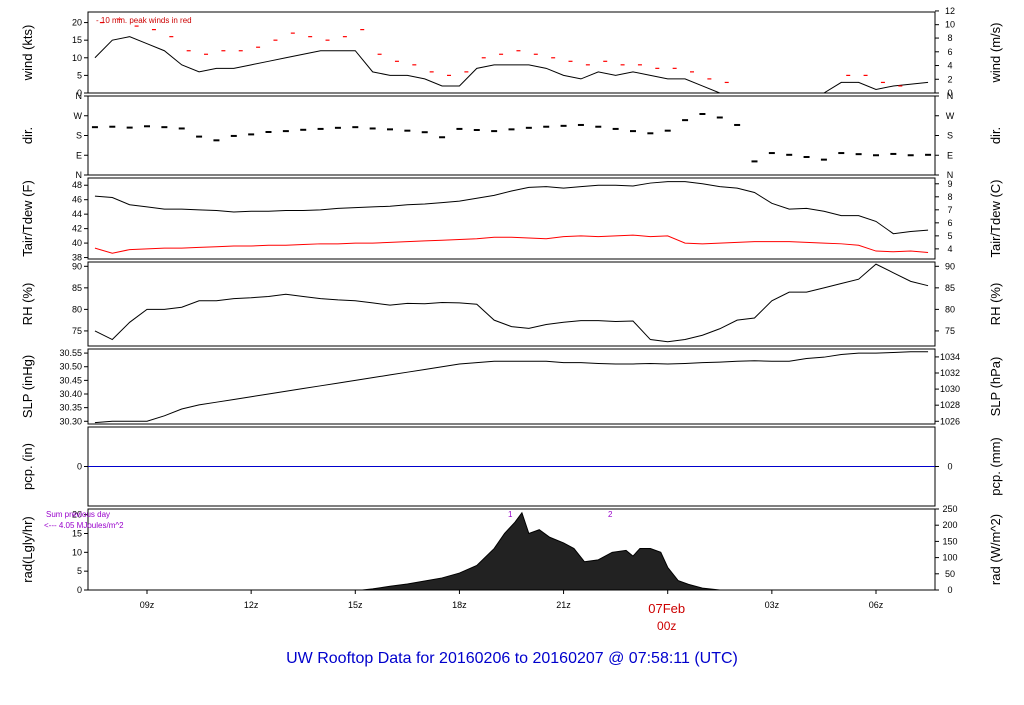 The height and width of the screenshot is (705, 1024). I want to click on temp-plot-area, so click(511, 217).